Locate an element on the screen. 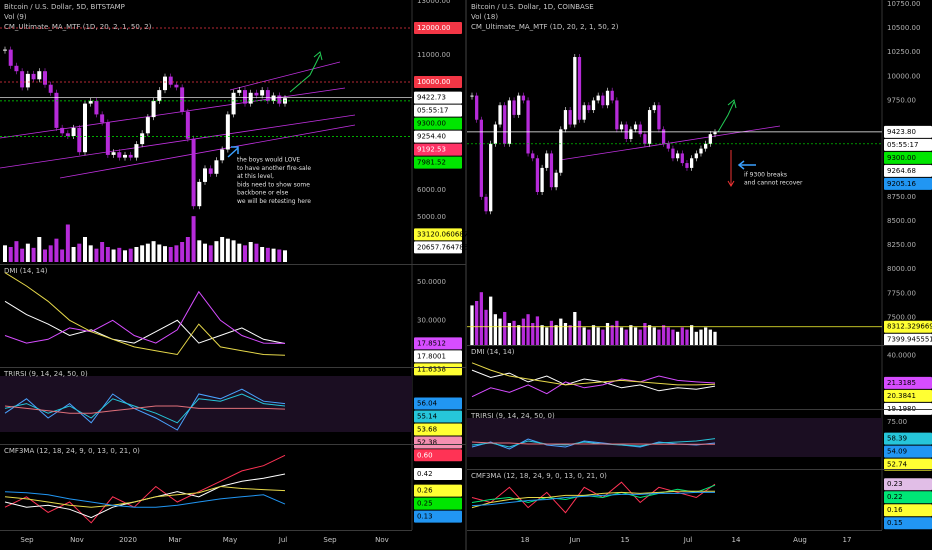  axis-label: 20.3841 is located at coordinates (901, 396).